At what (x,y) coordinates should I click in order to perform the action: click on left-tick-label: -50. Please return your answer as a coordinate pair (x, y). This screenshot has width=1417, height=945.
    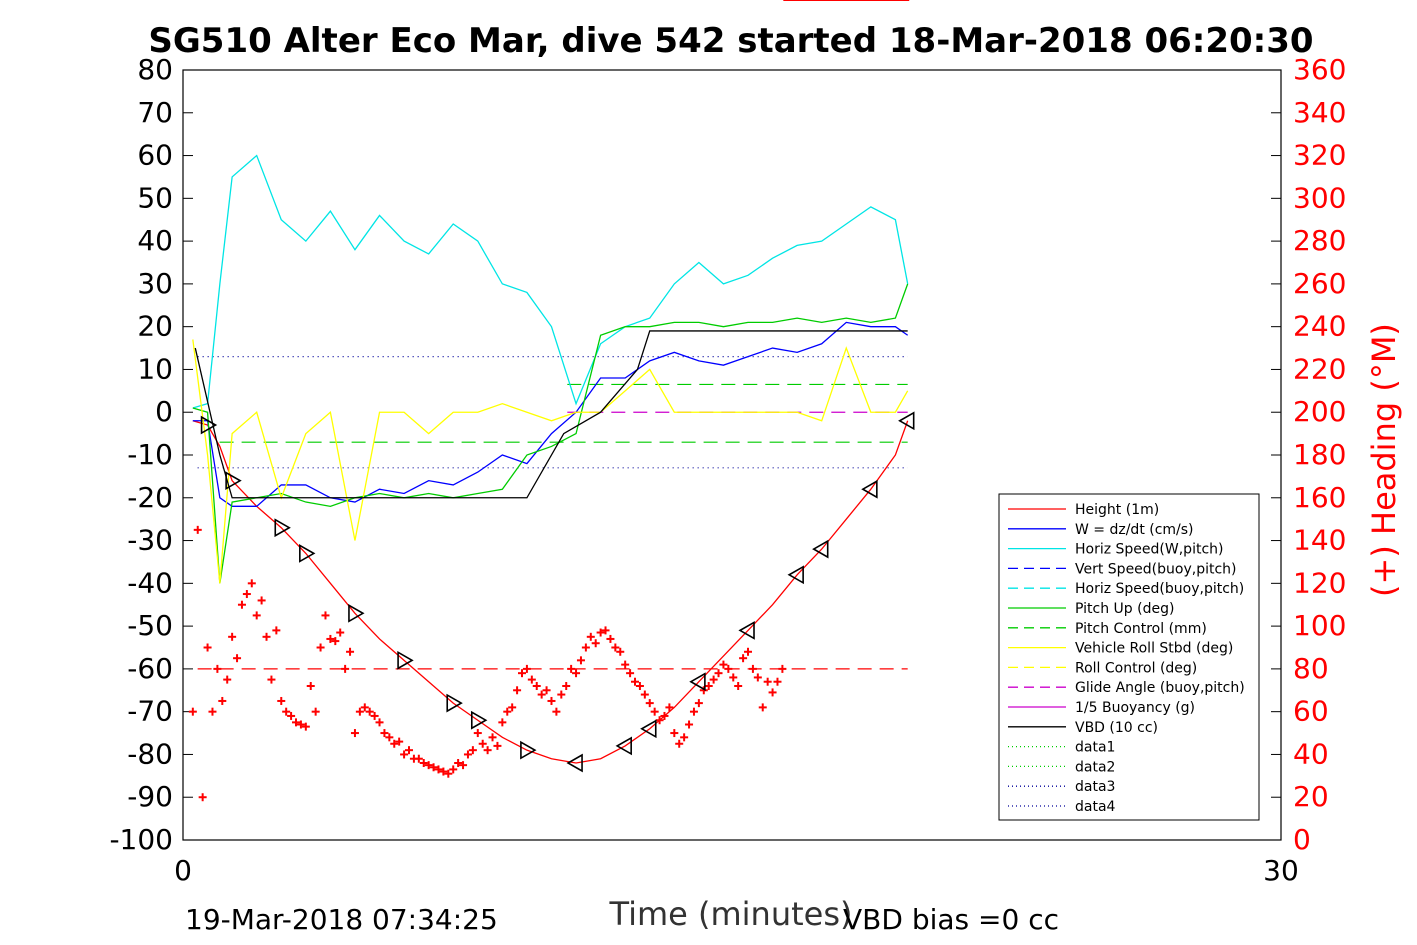
    Looking at the image, I should click on (150, 625).